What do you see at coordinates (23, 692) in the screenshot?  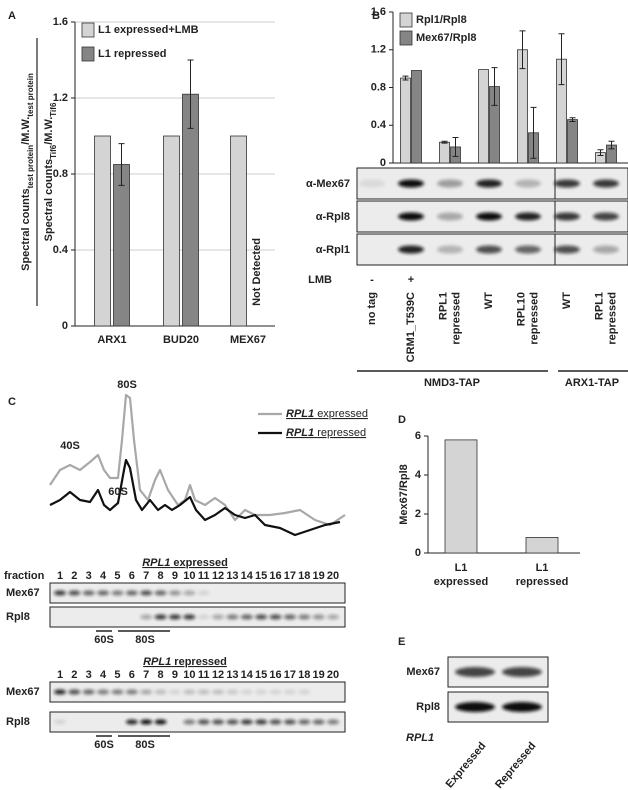 I see `gel-row-label: Mex67` at bounding box center [23, 692].